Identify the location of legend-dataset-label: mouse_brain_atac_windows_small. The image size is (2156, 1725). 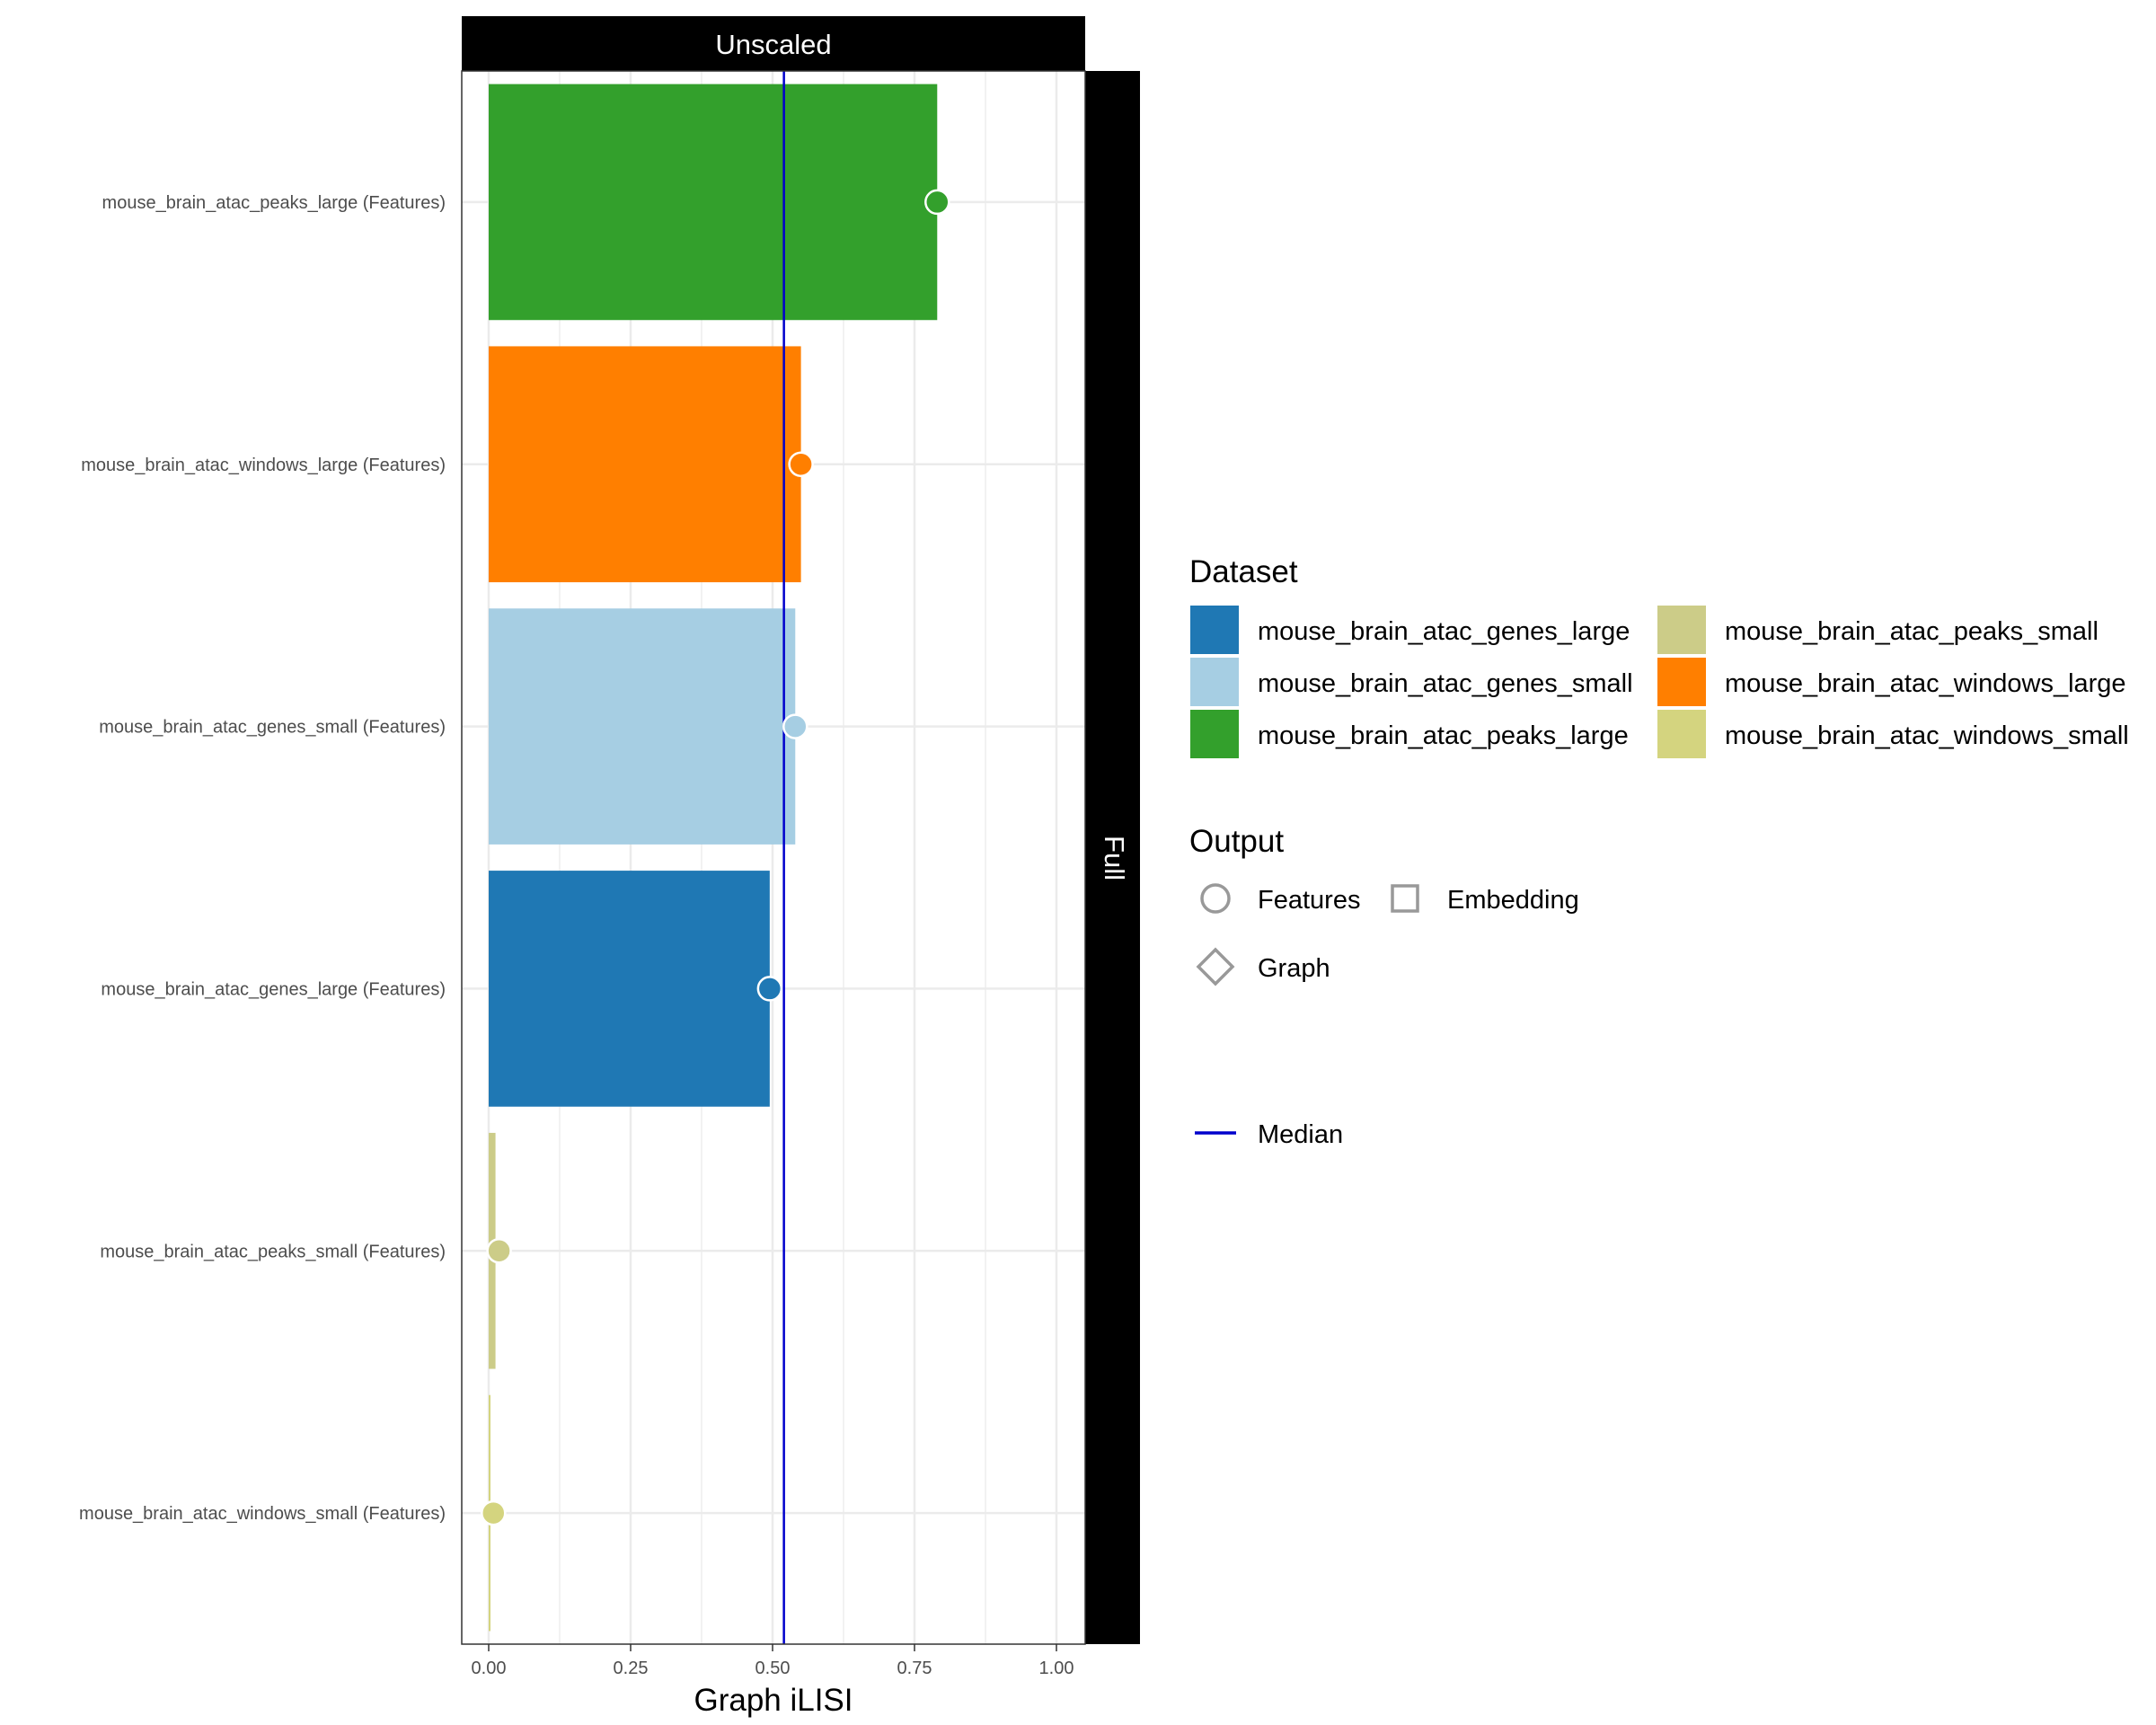
(1927, 735).